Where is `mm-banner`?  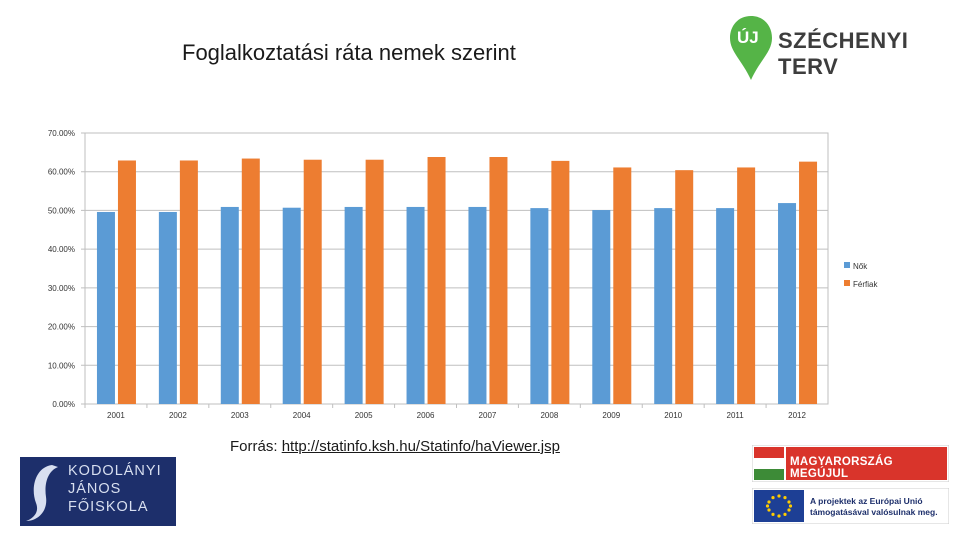 mm-banner is located at coordinates (850, 463).